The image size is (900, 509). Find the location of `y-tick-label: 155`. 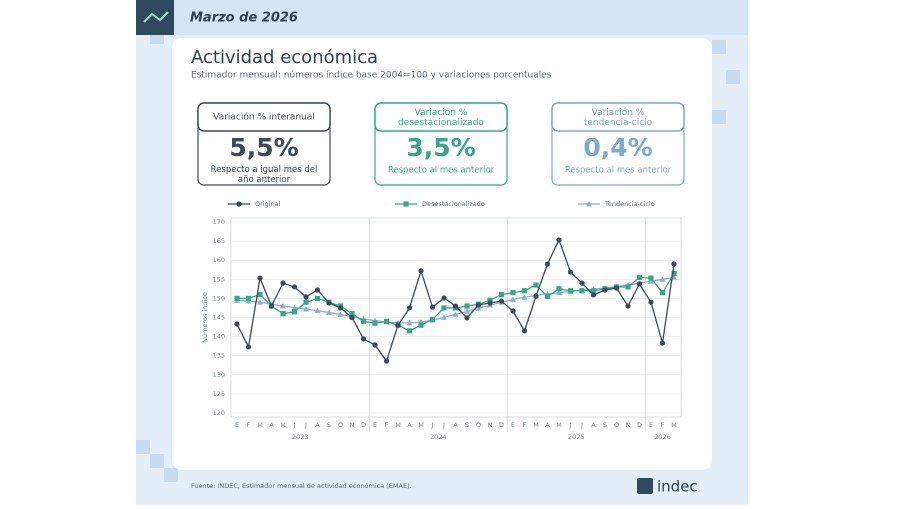

y-tick-label: 155 is located at coordinates (219, 279).